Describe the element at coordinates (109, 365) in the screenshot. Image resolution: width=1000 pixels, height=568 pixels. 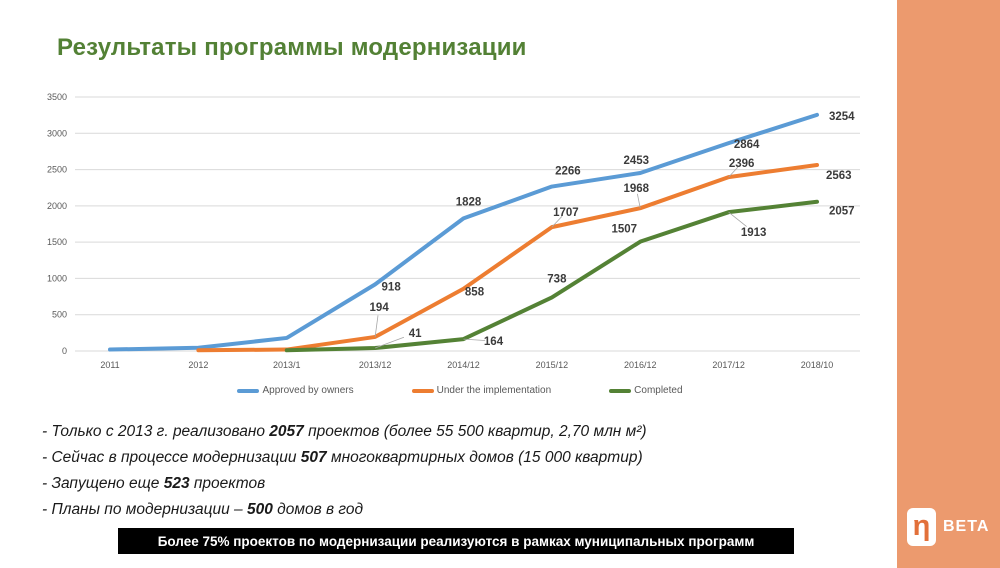
I see `x-tick-label: 2011` at that location.